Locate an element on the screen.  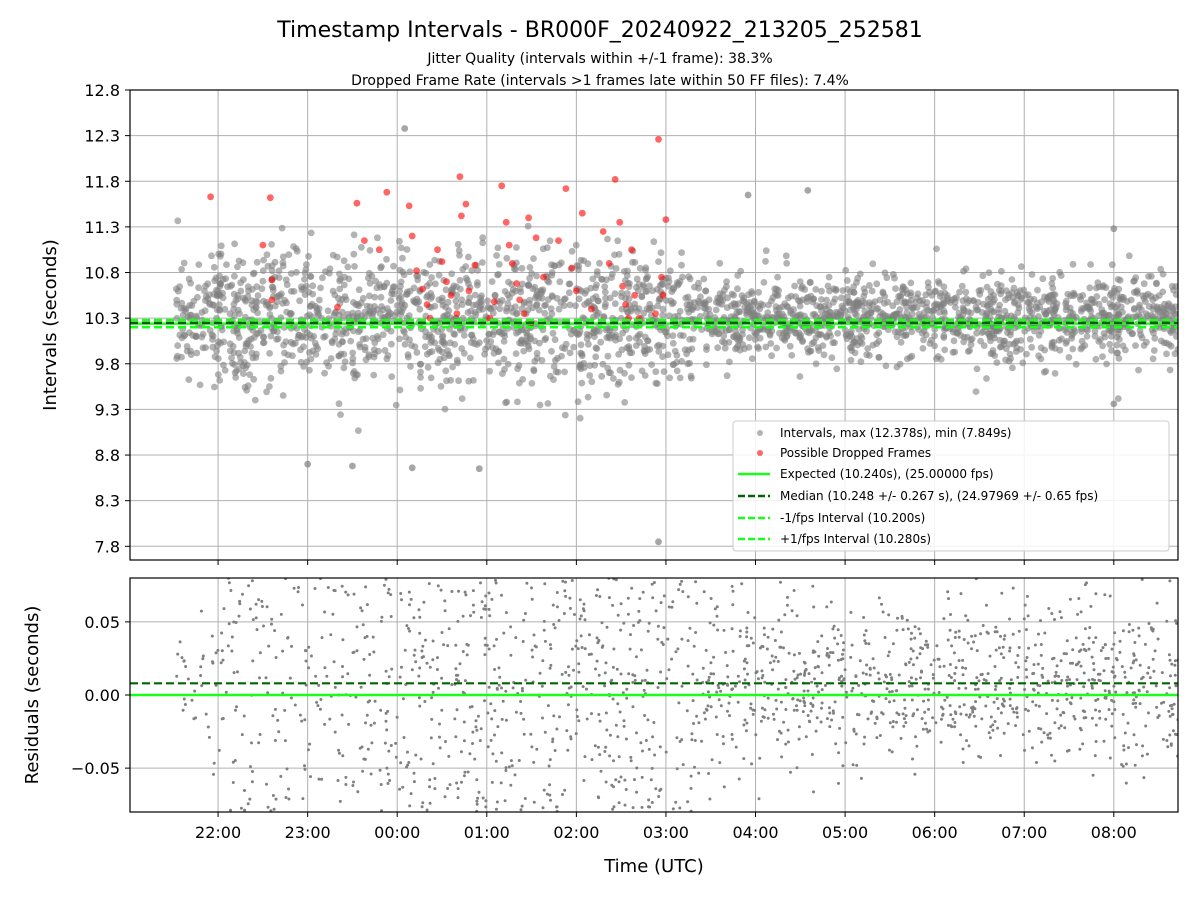
interval-outlier-point is located at coordinates (748, 195).